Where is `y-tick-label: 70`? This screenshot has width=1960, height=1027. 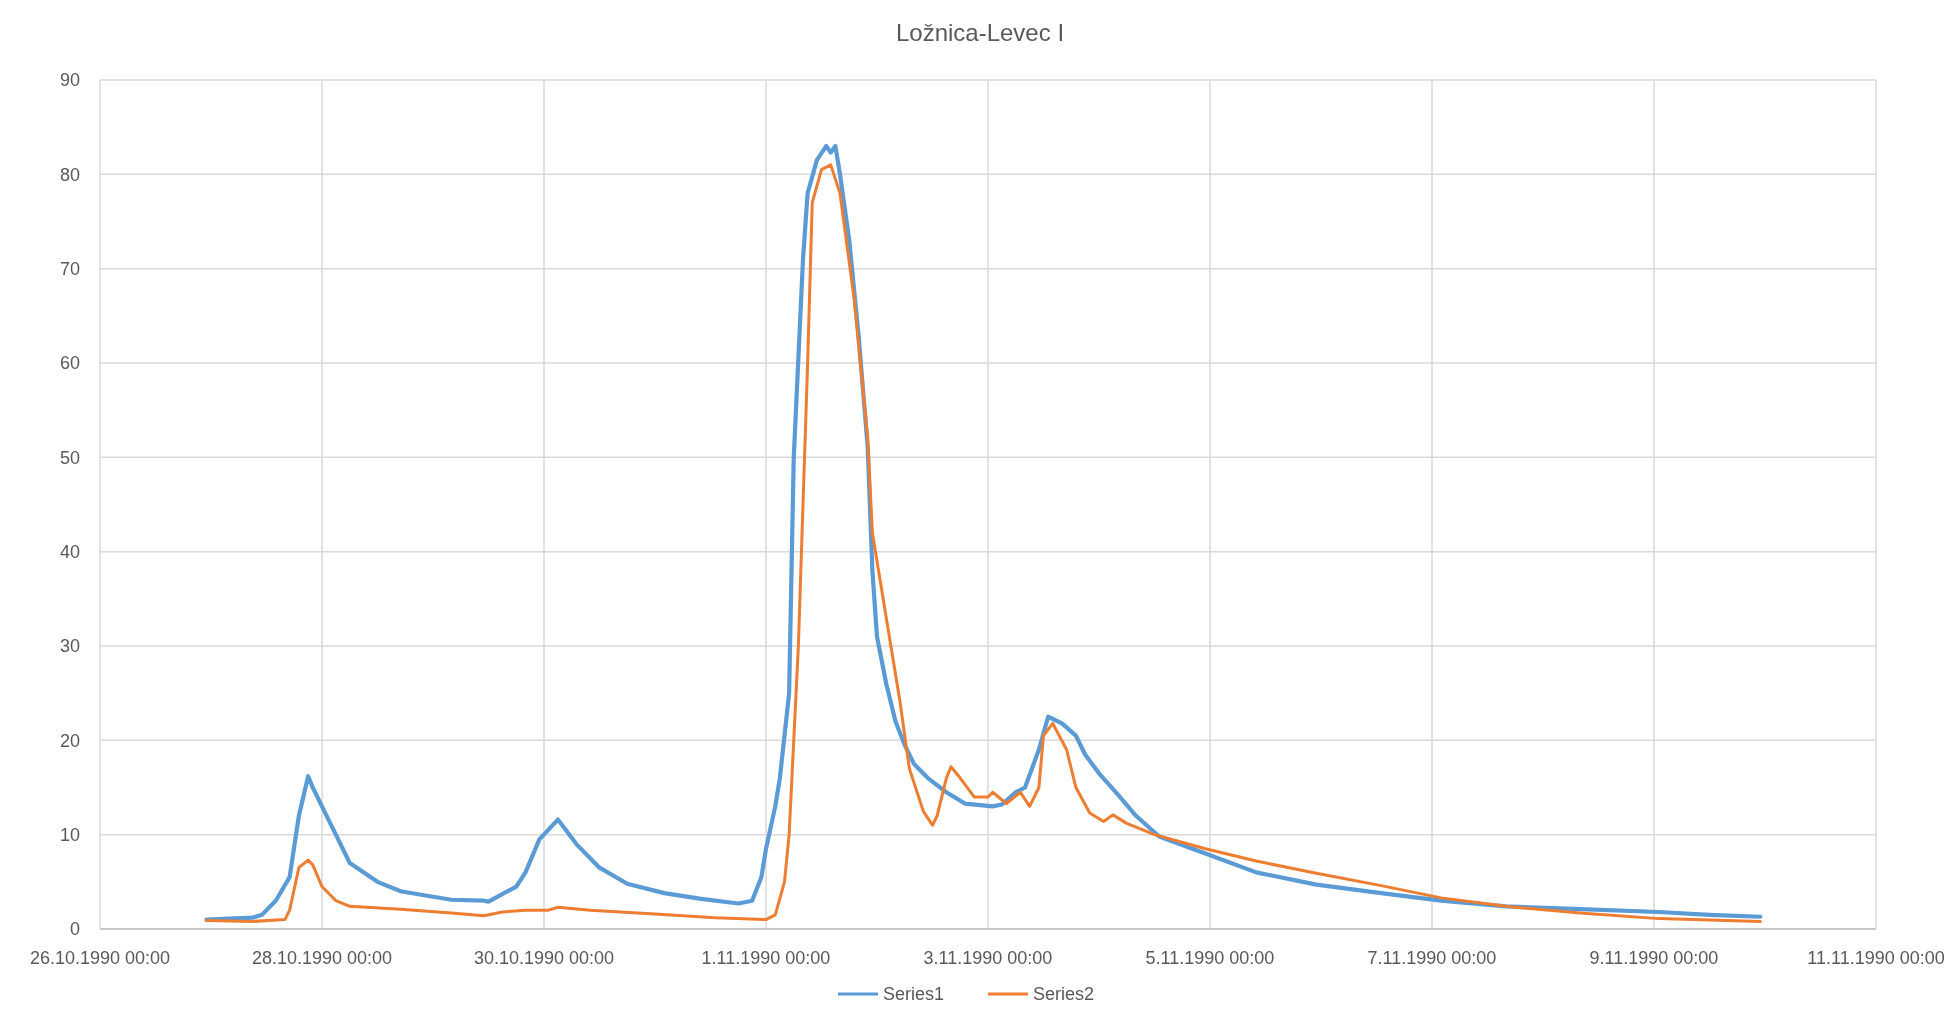 y-tick-label: 70 is located at coordinates (69, 268).